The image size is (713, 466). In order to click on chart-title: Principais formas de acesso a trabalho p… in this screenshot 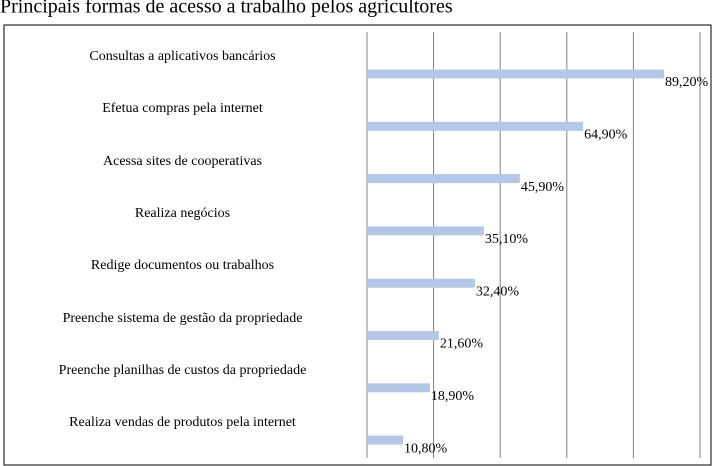, I will do `click(226, 9)`.